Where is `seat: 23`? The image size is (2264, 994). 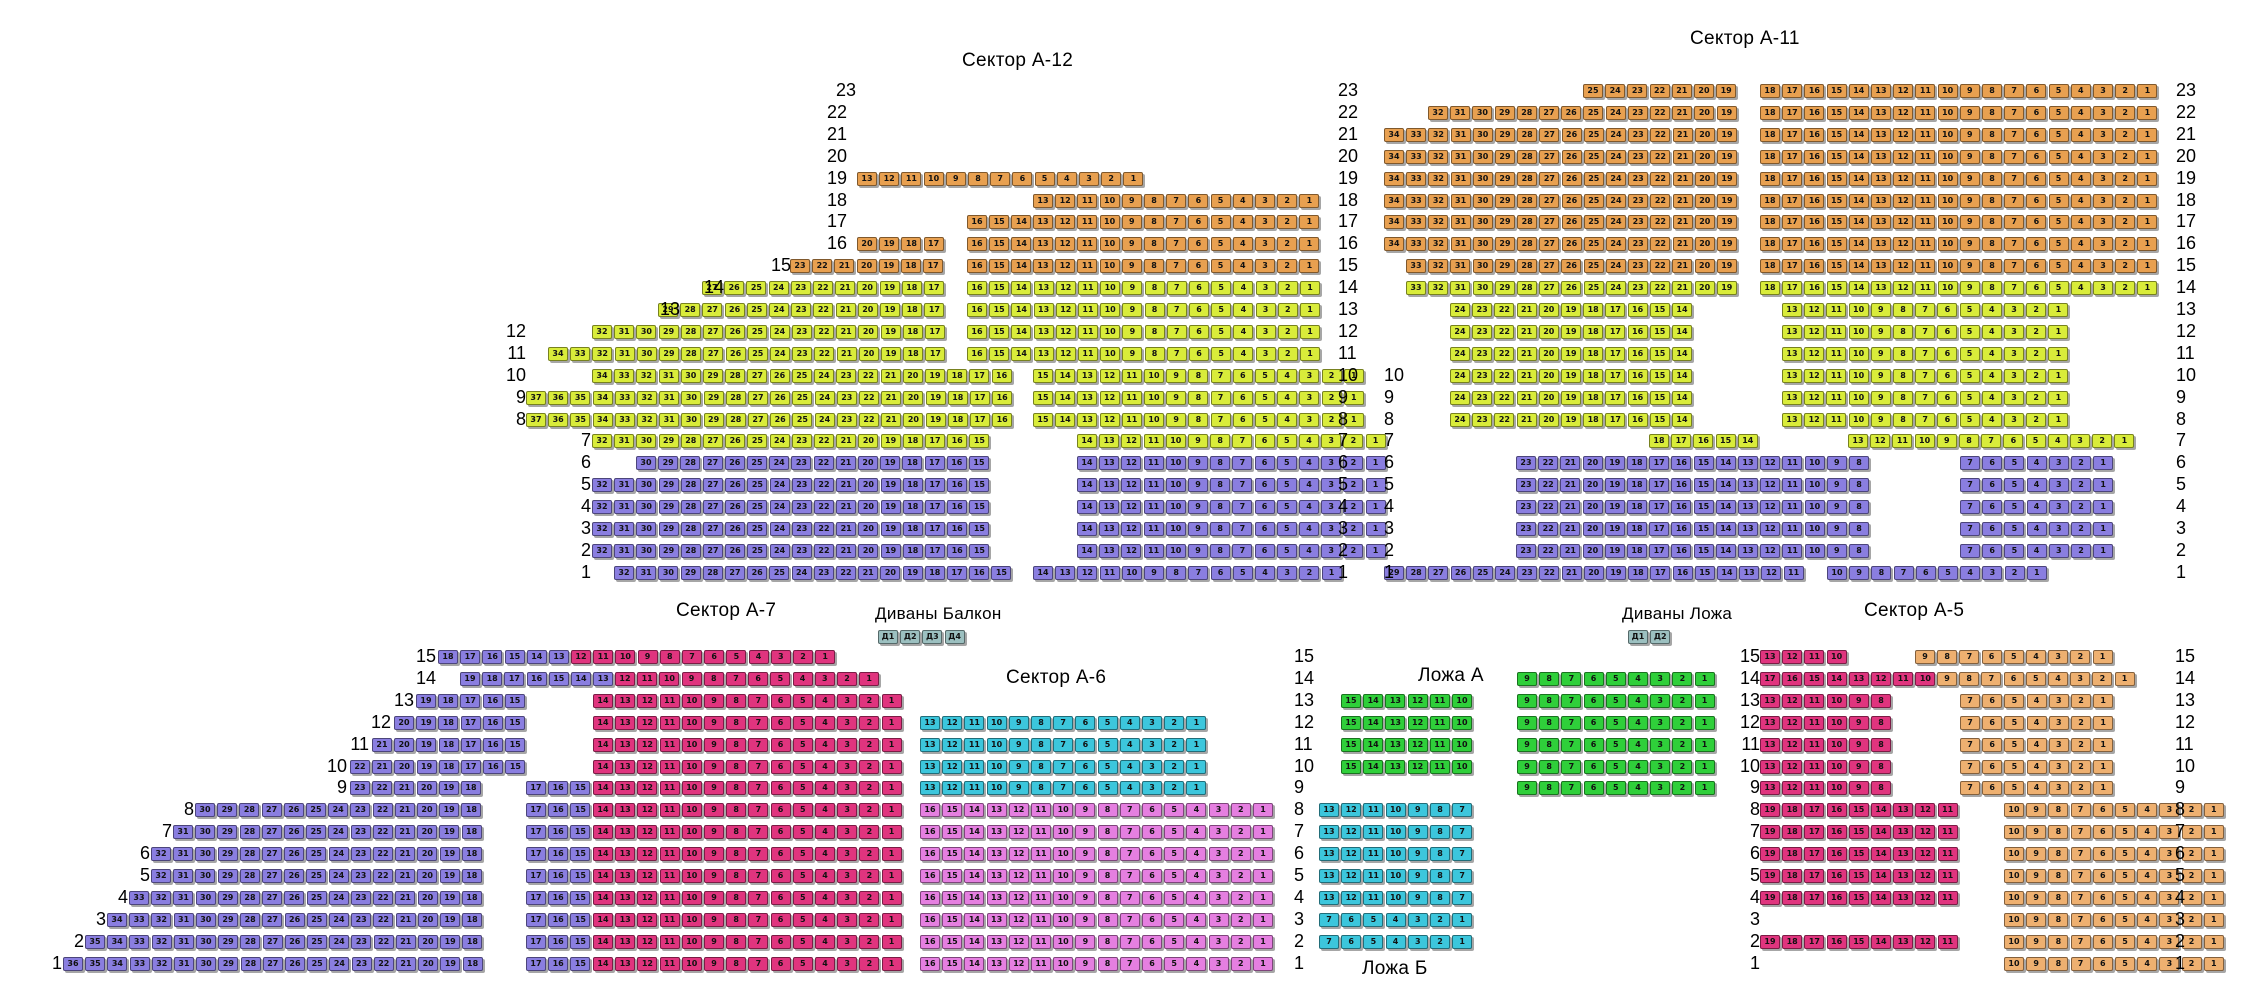
seat: 23 is located at coordinates (360, 810).